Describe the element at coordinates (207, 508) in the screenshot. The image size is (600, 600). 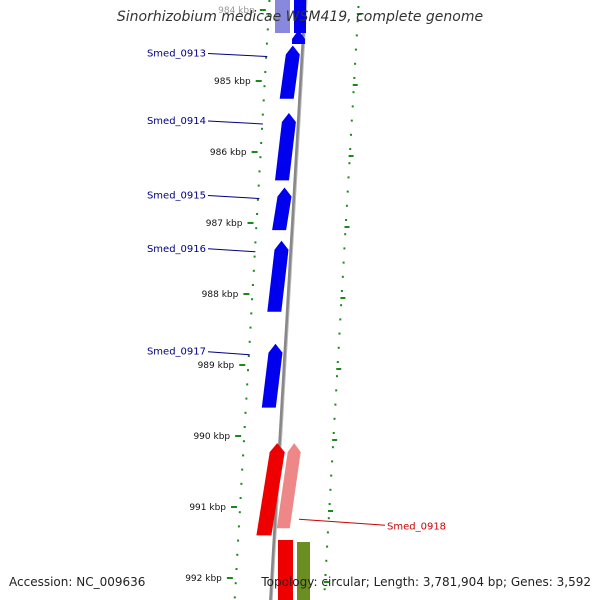
I see `tick-label: 991 kbp` at that location.